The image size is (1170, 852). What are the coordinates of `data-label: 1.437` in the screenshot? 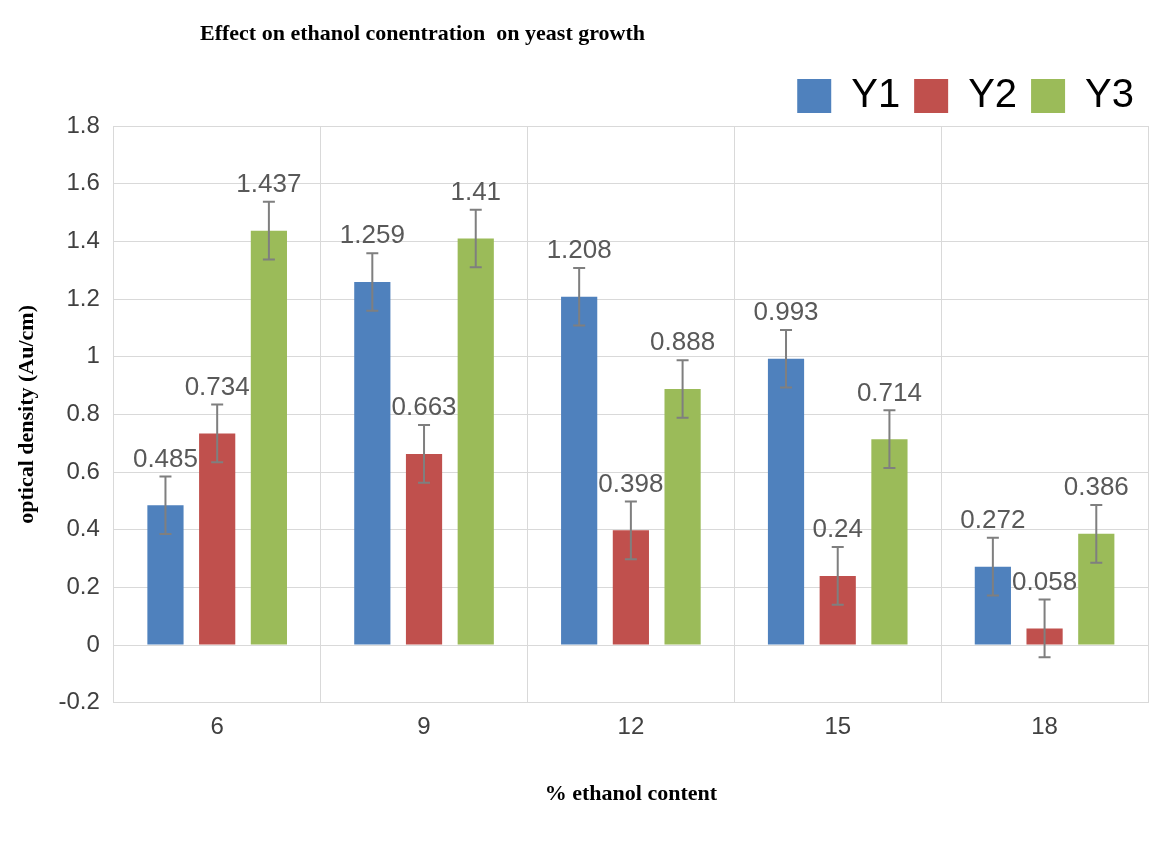 It's located at (269, 183).